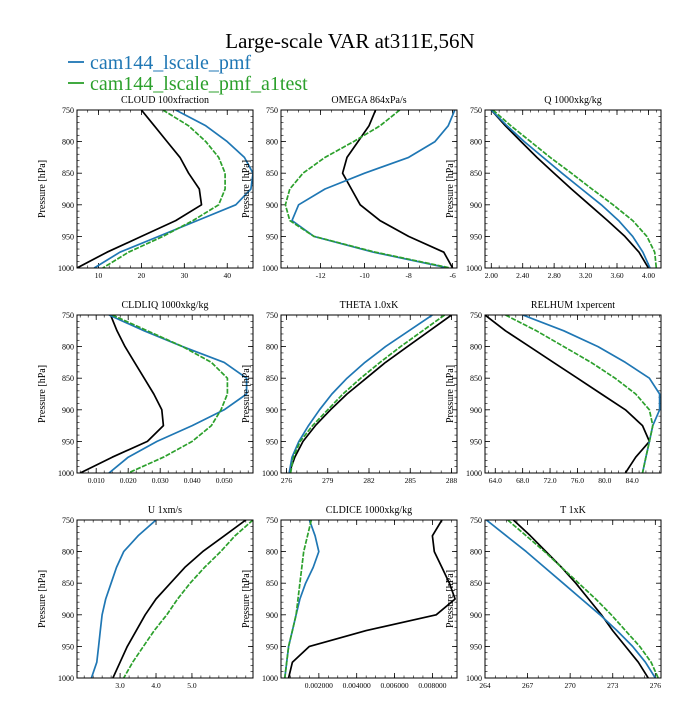 The width and height of the screenshot is (700, 705). What do you see at coordinates (328, 480) in the screenshot?
I see `x-tick-label: 279` at bounding box center [328, 480].